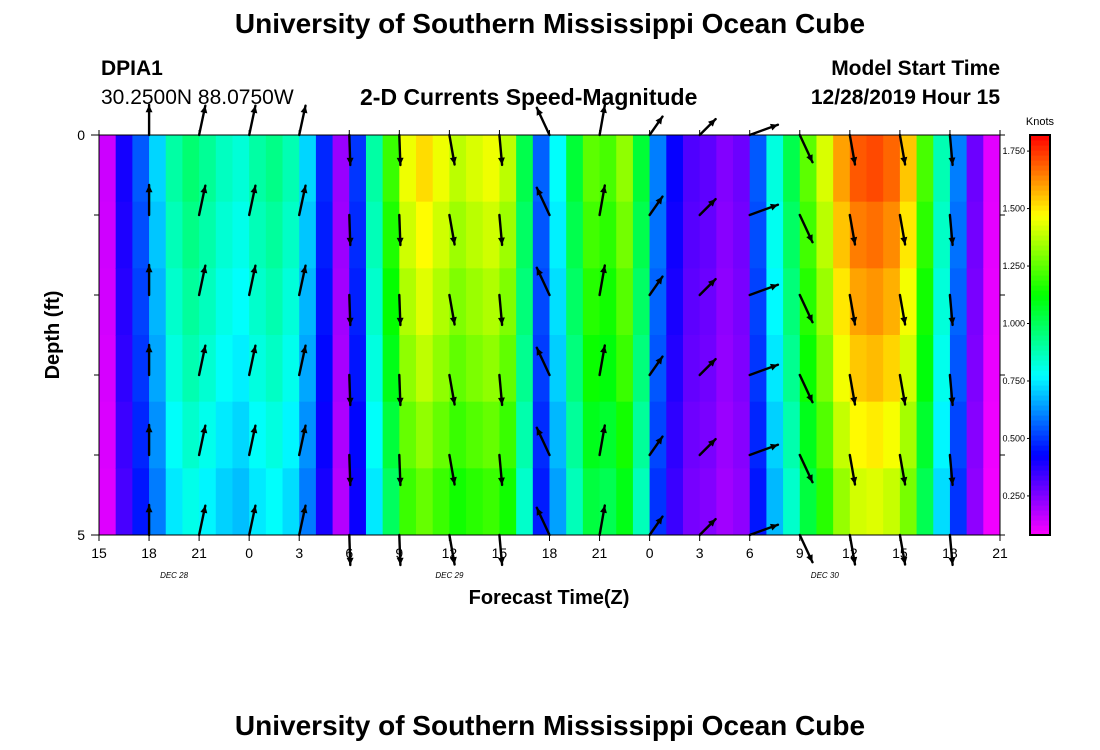 This screenshot has width=1100, height=750. I want to click on x-tick-label: 15, so click(99, 553).